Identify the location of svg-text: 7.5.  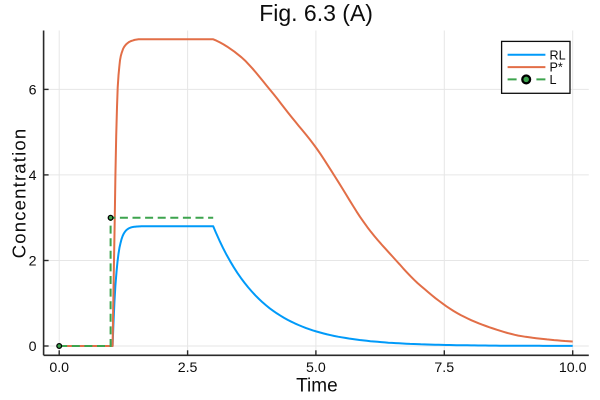
(444, 368).